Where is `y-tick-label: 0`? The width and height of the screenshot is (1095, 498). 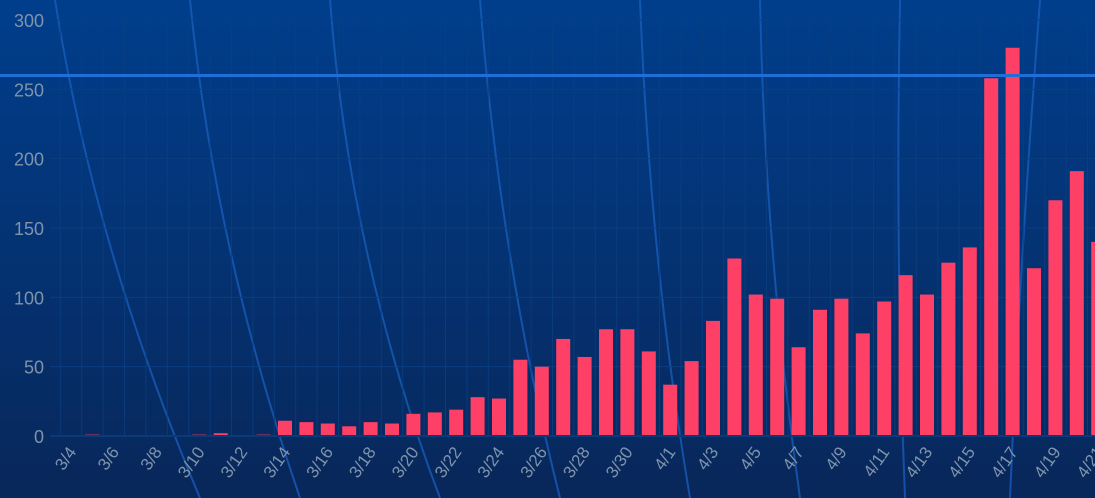
y-tick-label: 0 is located at coordinates (39, 437).